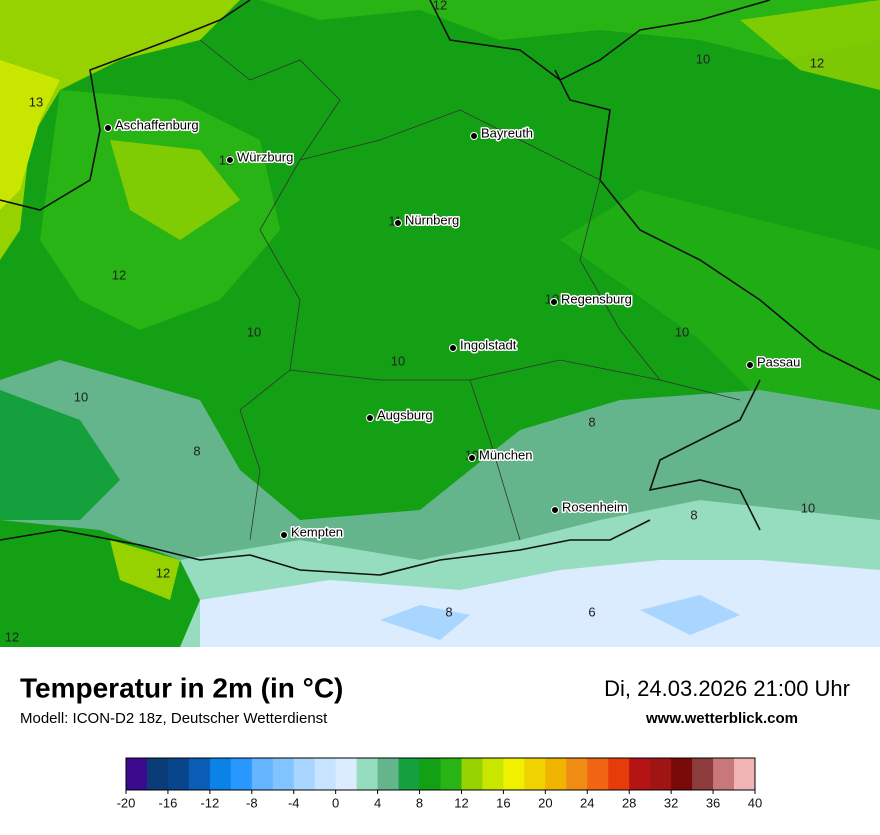  What do you see at coordinates (671, 802) in the screenshot?
I see `colorbar-tick-label: 32` at bounding box center [671, 802].